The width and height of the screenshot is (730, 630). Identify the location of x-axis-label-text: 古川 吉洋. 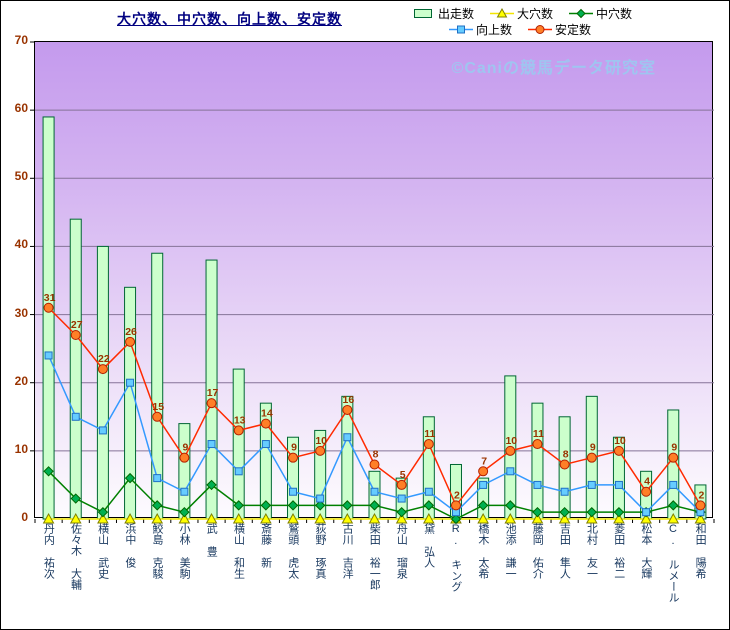
(347, 551).